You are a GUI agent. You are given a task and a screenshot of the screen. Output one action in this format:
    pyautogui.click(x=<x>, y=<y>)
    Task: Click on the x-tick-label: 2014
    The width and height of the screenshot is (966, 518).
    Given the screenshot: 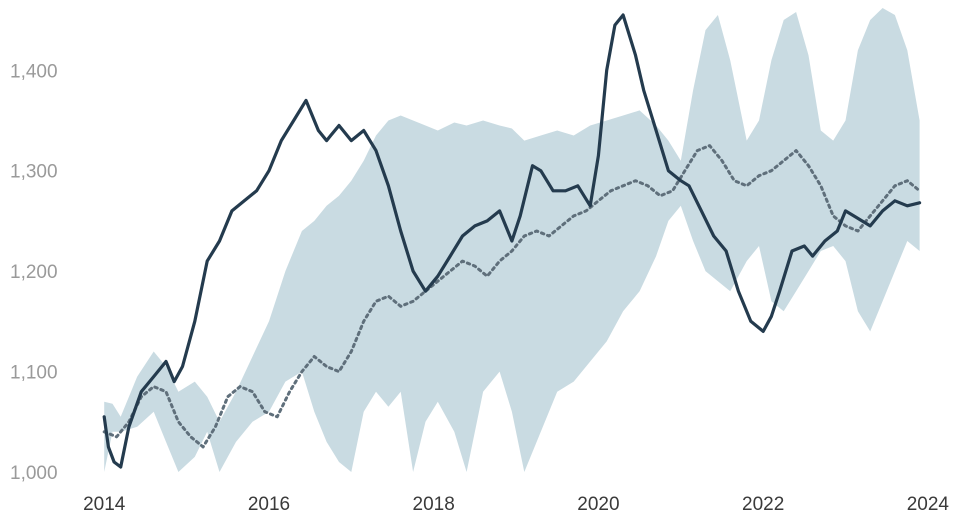 What is the action you would take?
    pyautogui.click(x=104, y=504)
    